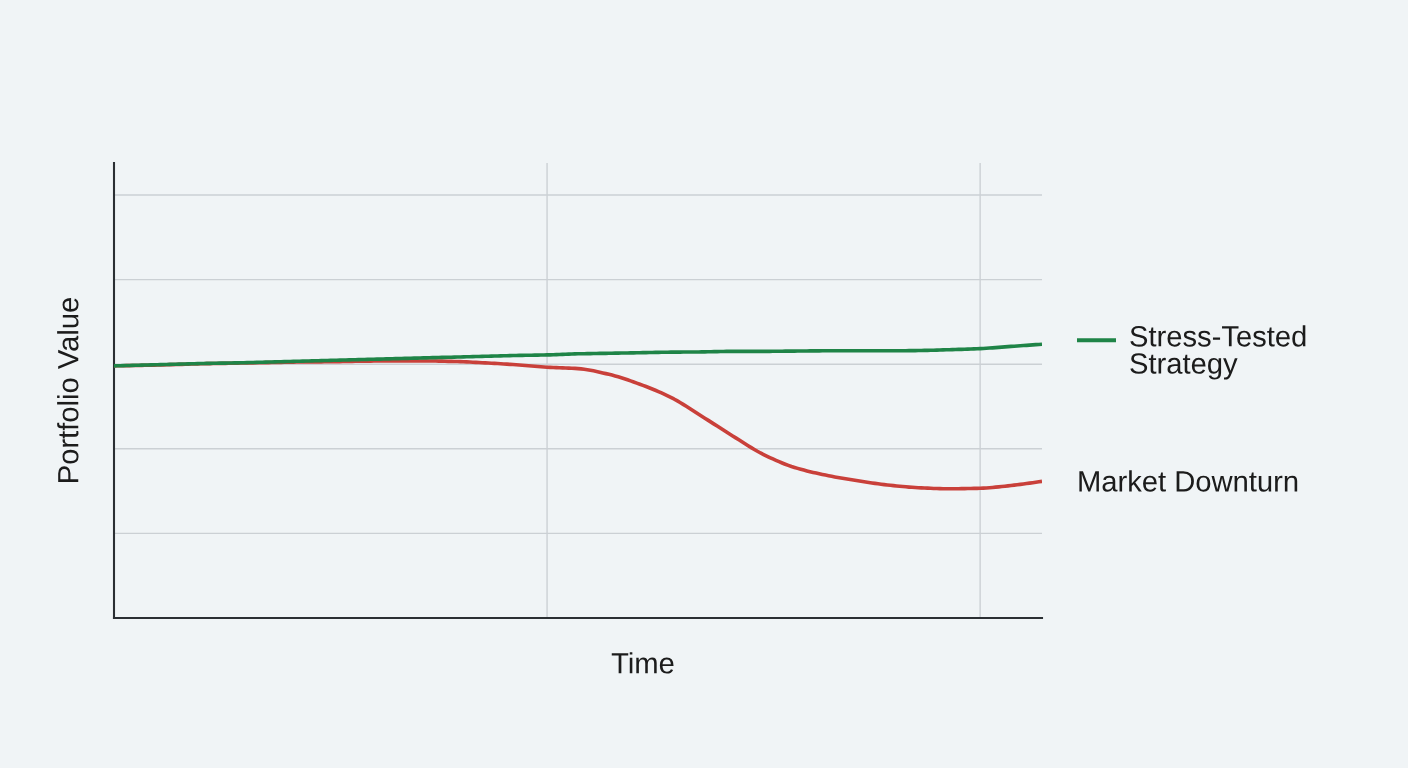 The height and width of the screenshot is (768, 1408). I want to click on legend-label: Stress-Tested Strategy, so click(1218, 352).